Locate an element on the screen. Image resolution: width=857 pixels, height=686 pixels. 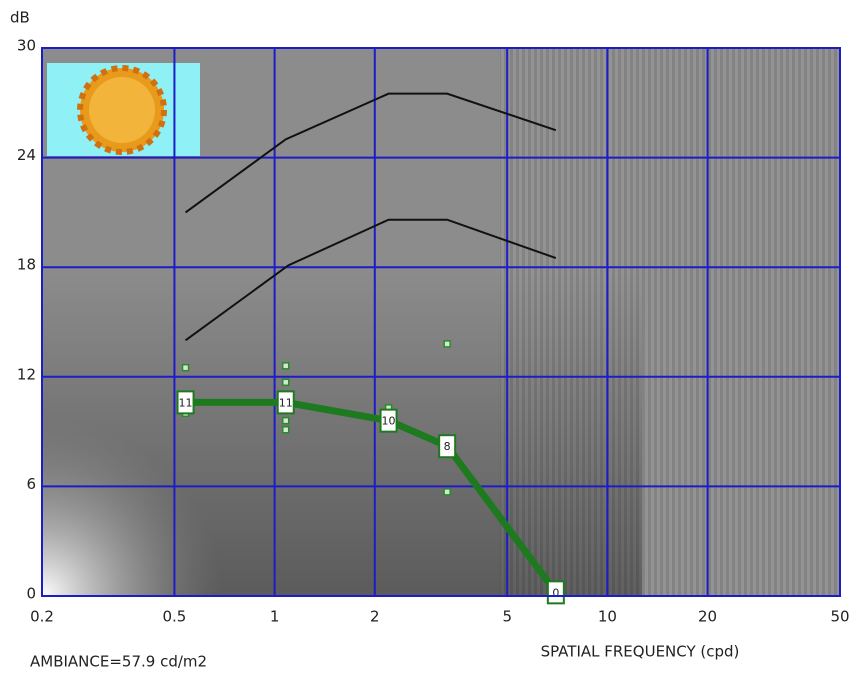
value-label: 0 is located at coordinates (555, 592).